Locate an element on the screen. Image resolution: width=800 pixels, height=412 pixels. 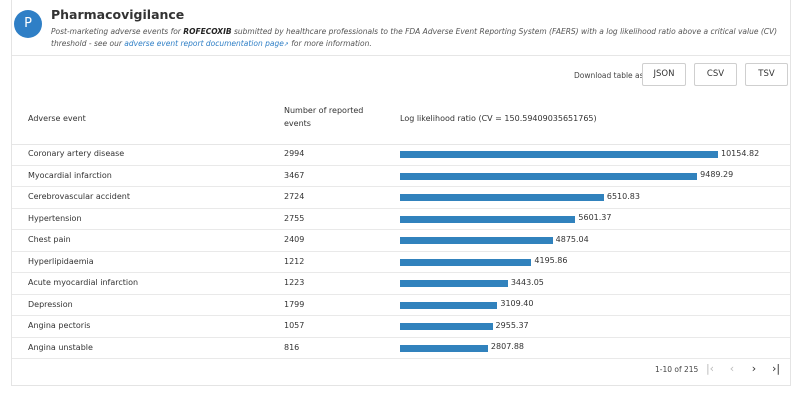
event-cell: Coronary artery disease is located at coordinates (76, 153).